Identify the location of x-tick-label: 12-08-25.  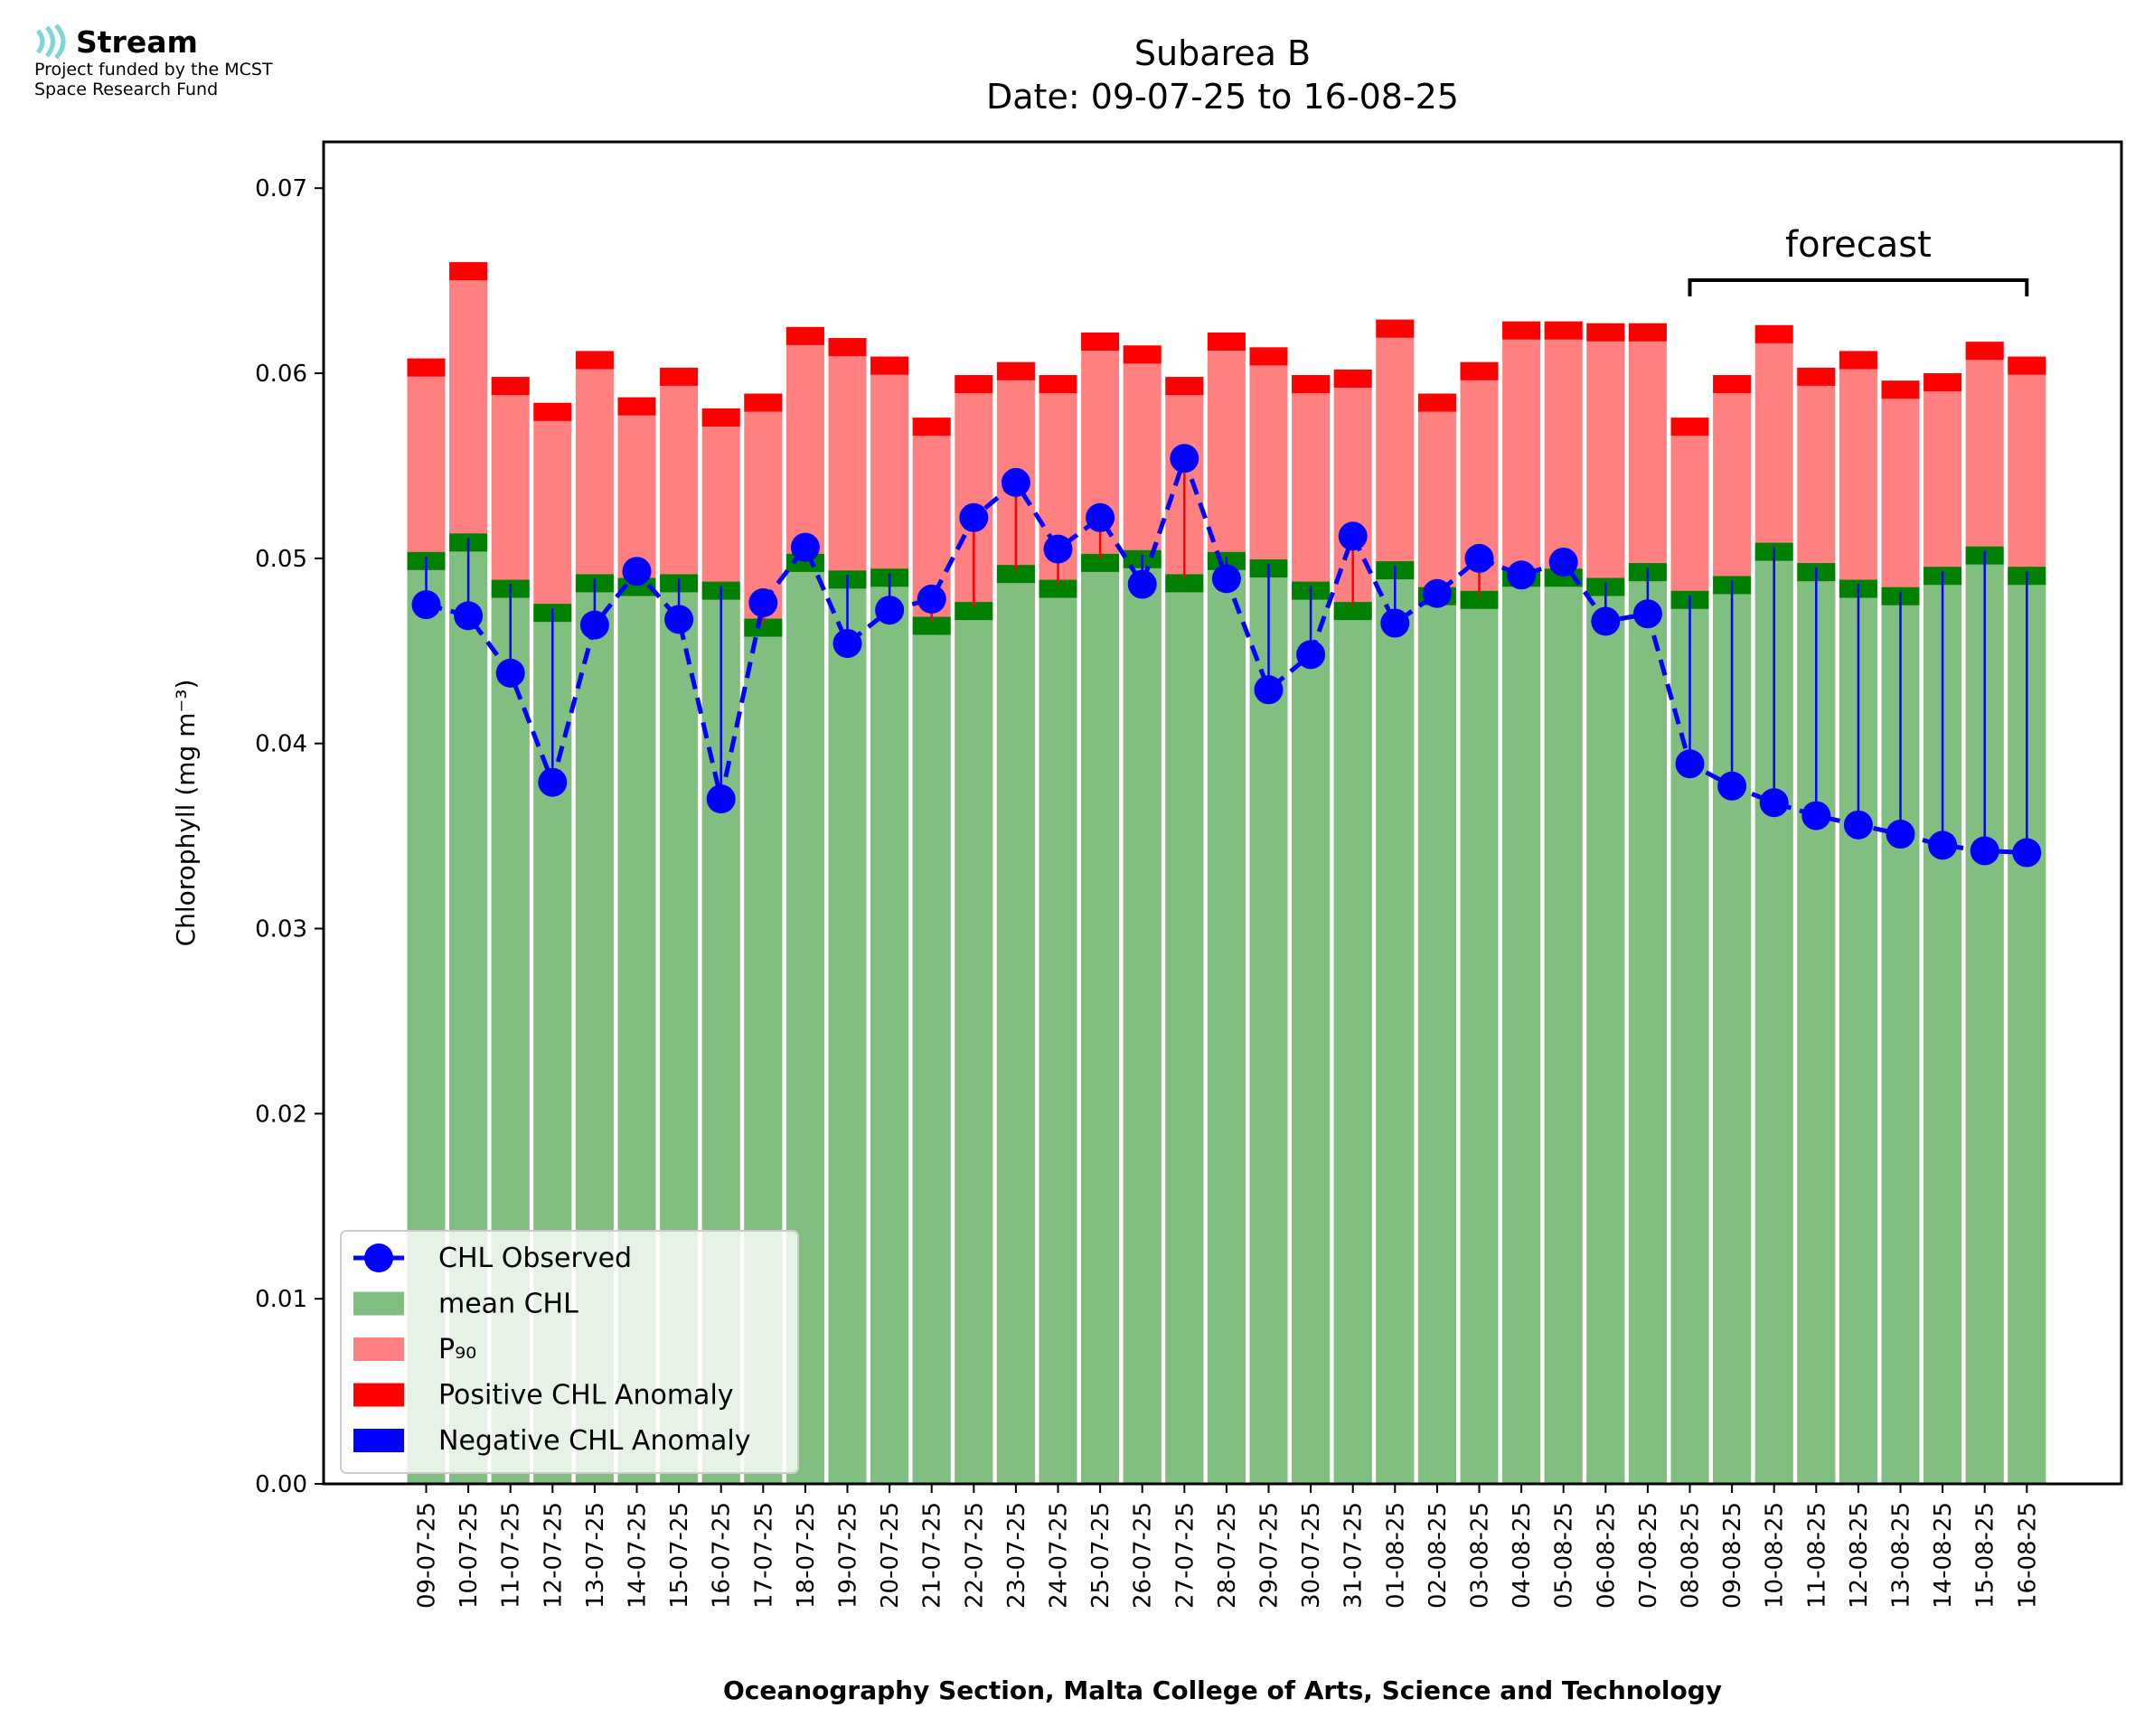
(1859, 1556).